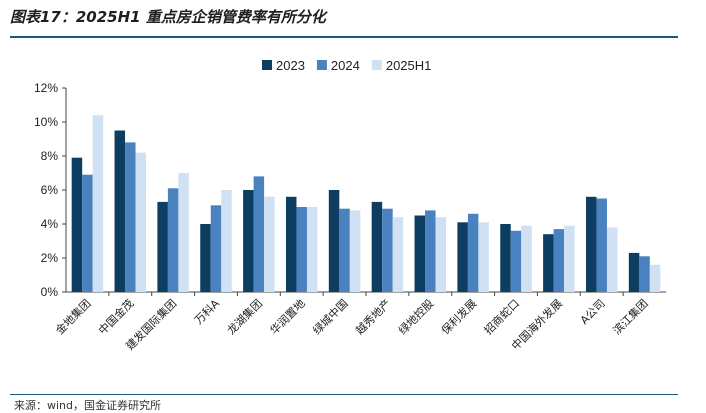 Image resolution: width=706 pixels, height=413 pixels. What do you see at coordinates (501, 316) in the screenshot?
I see `x-category-label: 招商蛇口` at bounding box center [501, 316].